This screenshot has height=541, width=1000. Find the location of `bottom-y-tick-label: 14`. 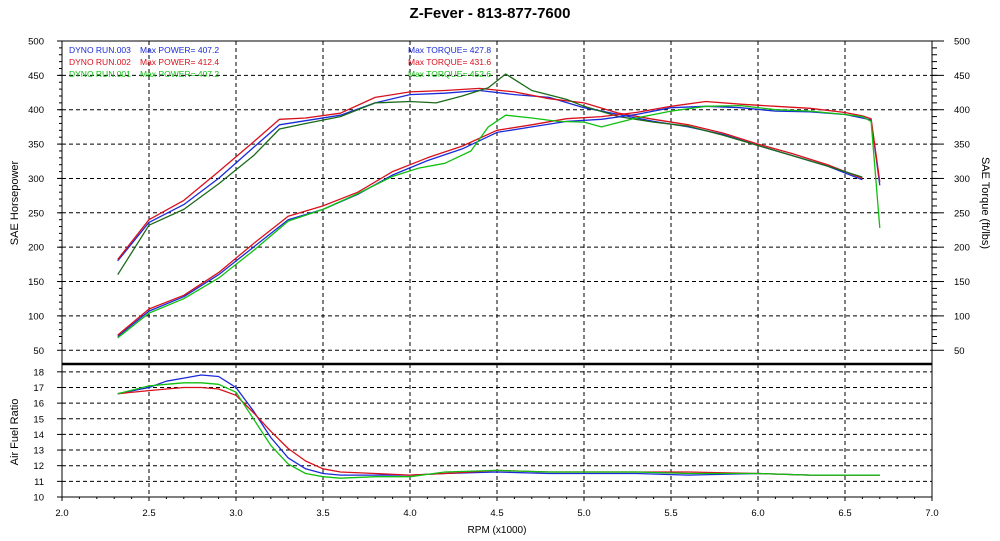

bottom-y-tick-label: 14 is located at coordinates (38, 435).